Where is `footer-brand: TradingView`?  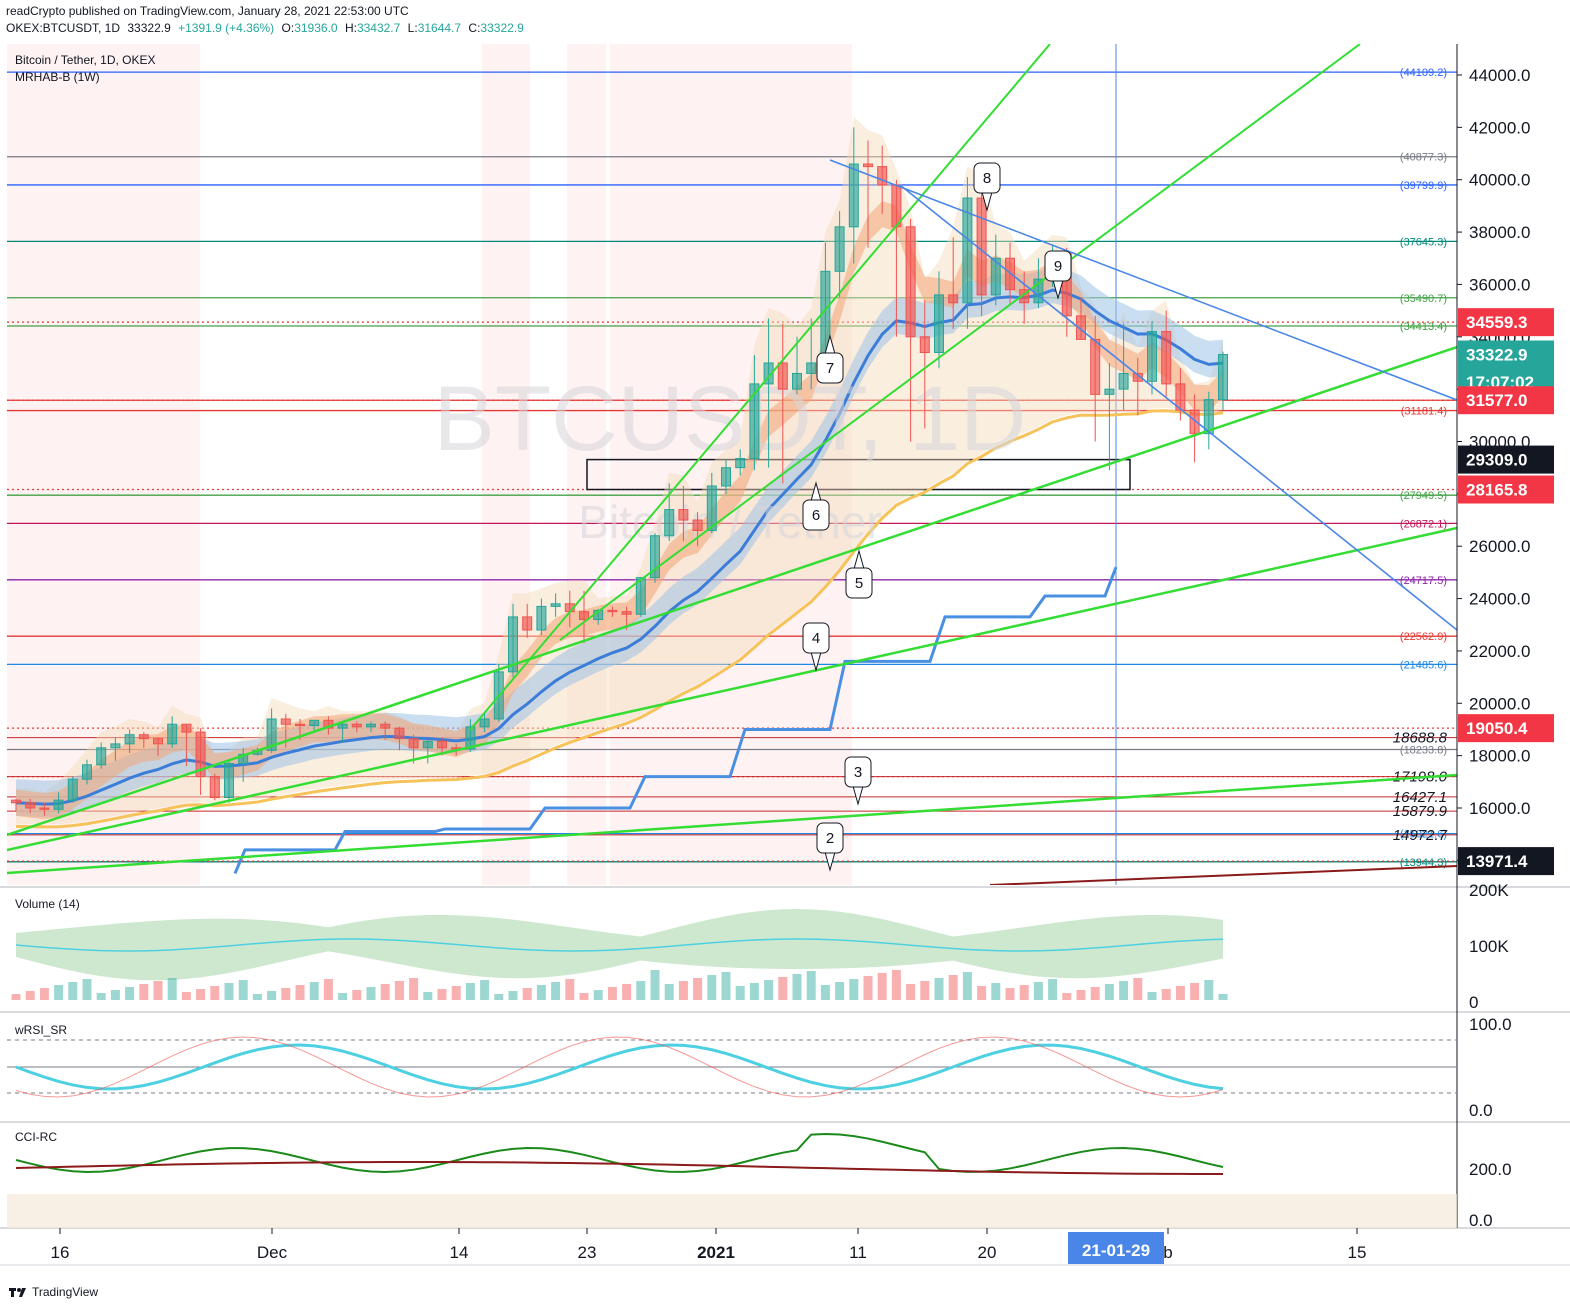
footer-brand: TradingView is located at coordinates (53, 1292).